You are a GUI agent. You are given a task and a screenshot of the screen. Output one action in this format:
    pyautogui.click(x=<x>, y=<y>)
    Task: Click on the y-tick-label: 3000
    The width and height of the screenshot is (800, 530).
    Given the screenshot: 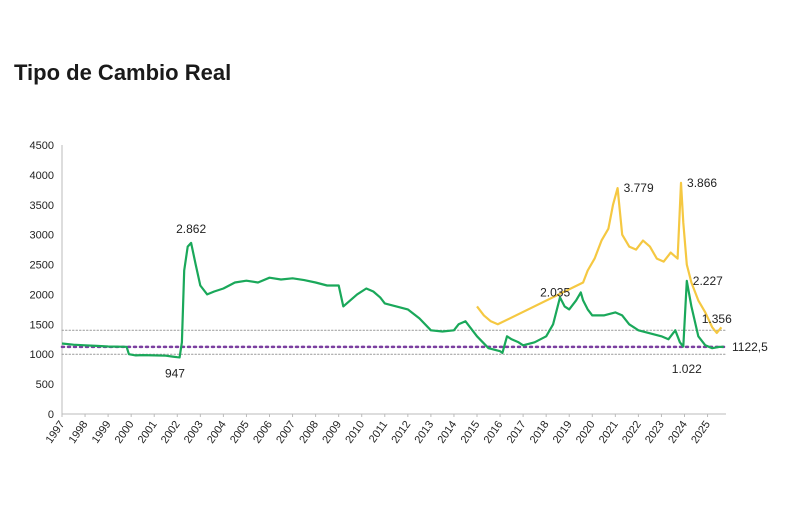 What is the action you would take?
    pyautogui.click(x=42, y=236)
    